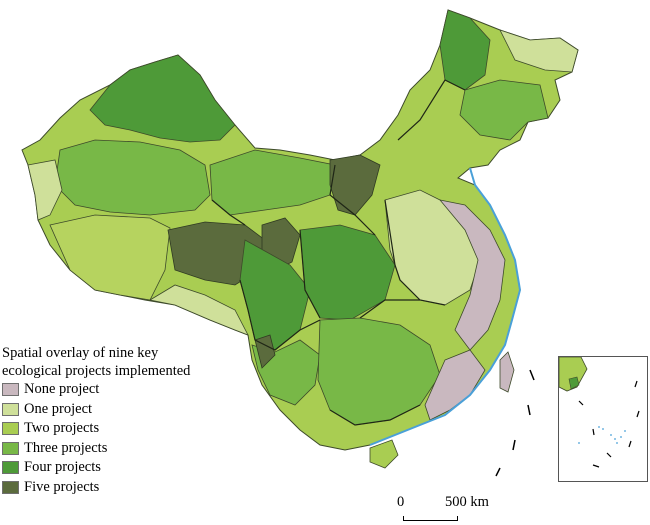 This screenshot has width=650, height=525. What do you see at coordinates (384, 454) in the screenshot?
I see `hainan` at bounding box center [384, 454].